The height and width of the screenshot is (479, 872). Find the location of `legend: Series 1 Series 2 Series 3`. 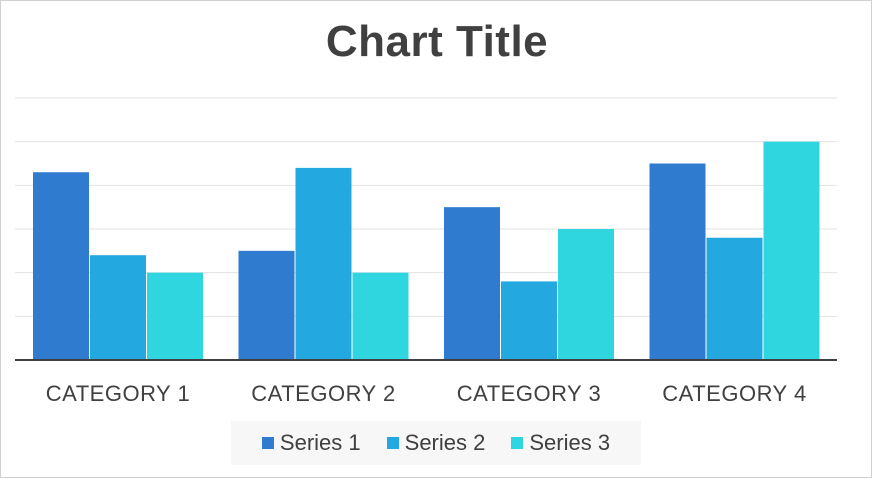

legend: Series 1 Series 2 Series 3 is located at coordinates (436, 443).